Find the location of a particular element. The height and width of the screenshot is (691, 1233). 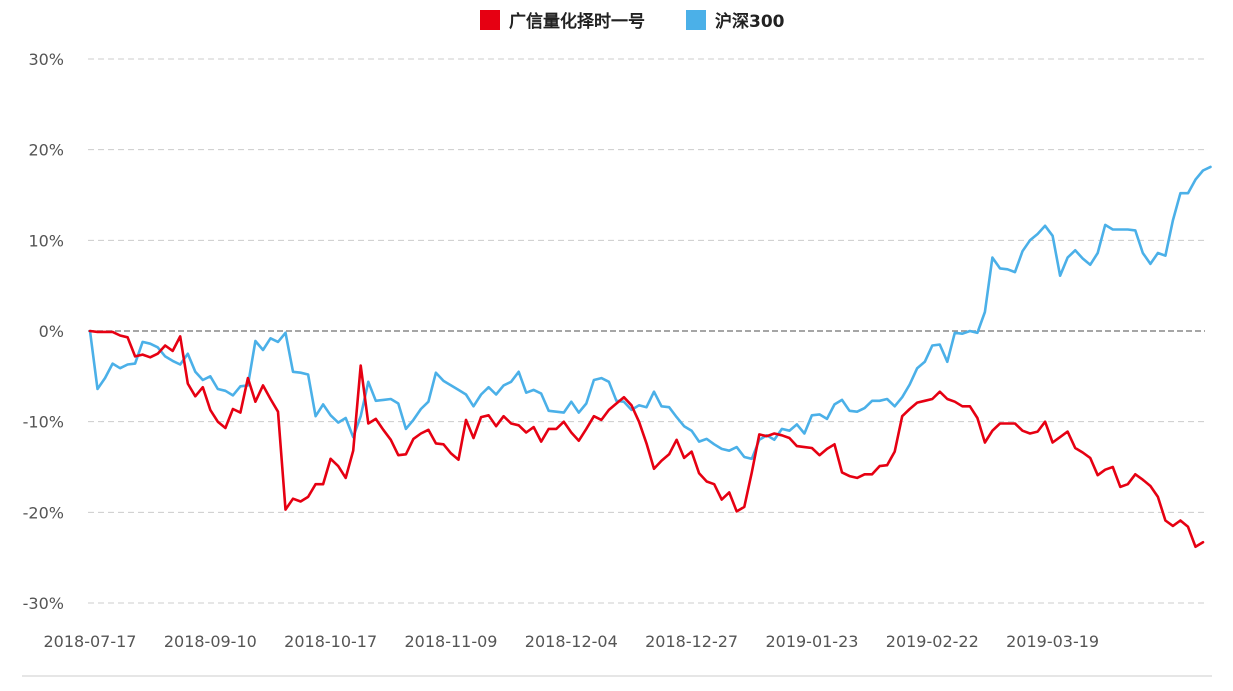

legend-item-series-1: 广信量化择时一号 is located at coordinates (562, 21).